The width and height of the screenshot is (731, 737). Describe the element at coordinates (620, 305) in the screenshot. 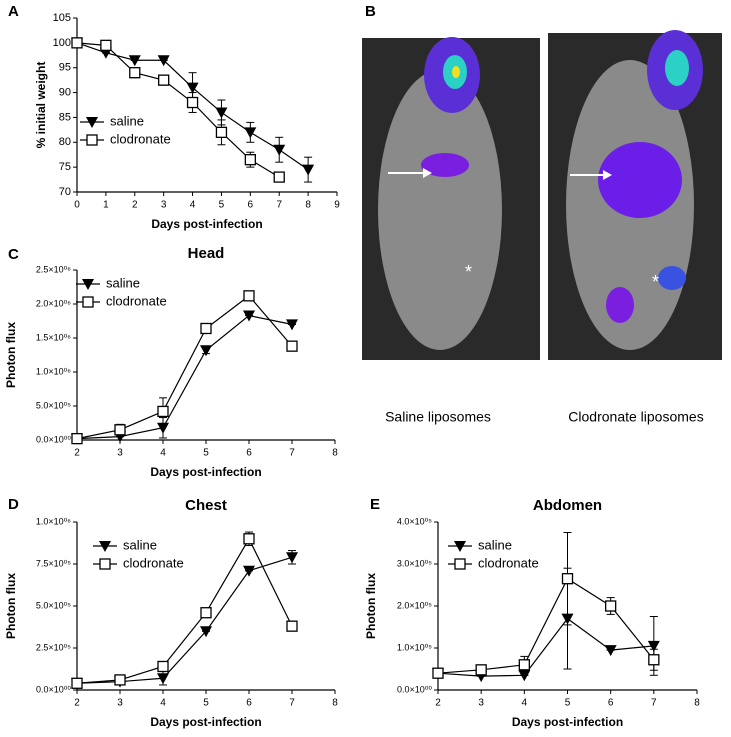

I see `signal-leg` at that location.